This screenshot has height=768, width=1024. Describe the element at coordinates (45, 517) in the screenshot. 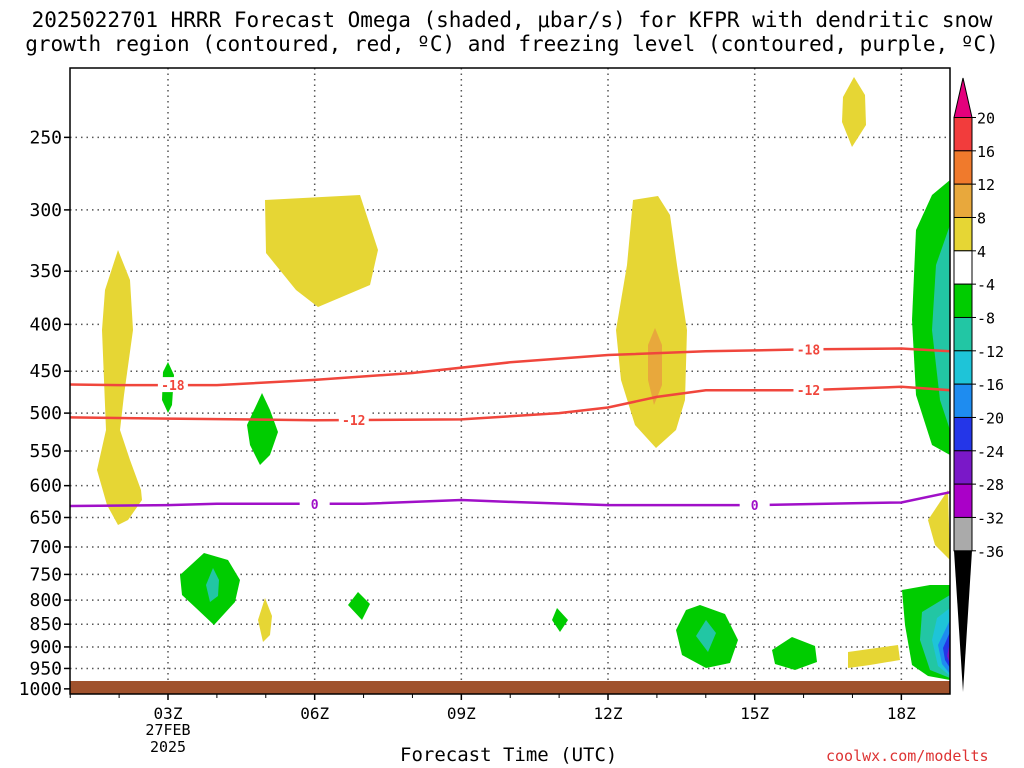

I see `y-tick-label: 650` at that location.